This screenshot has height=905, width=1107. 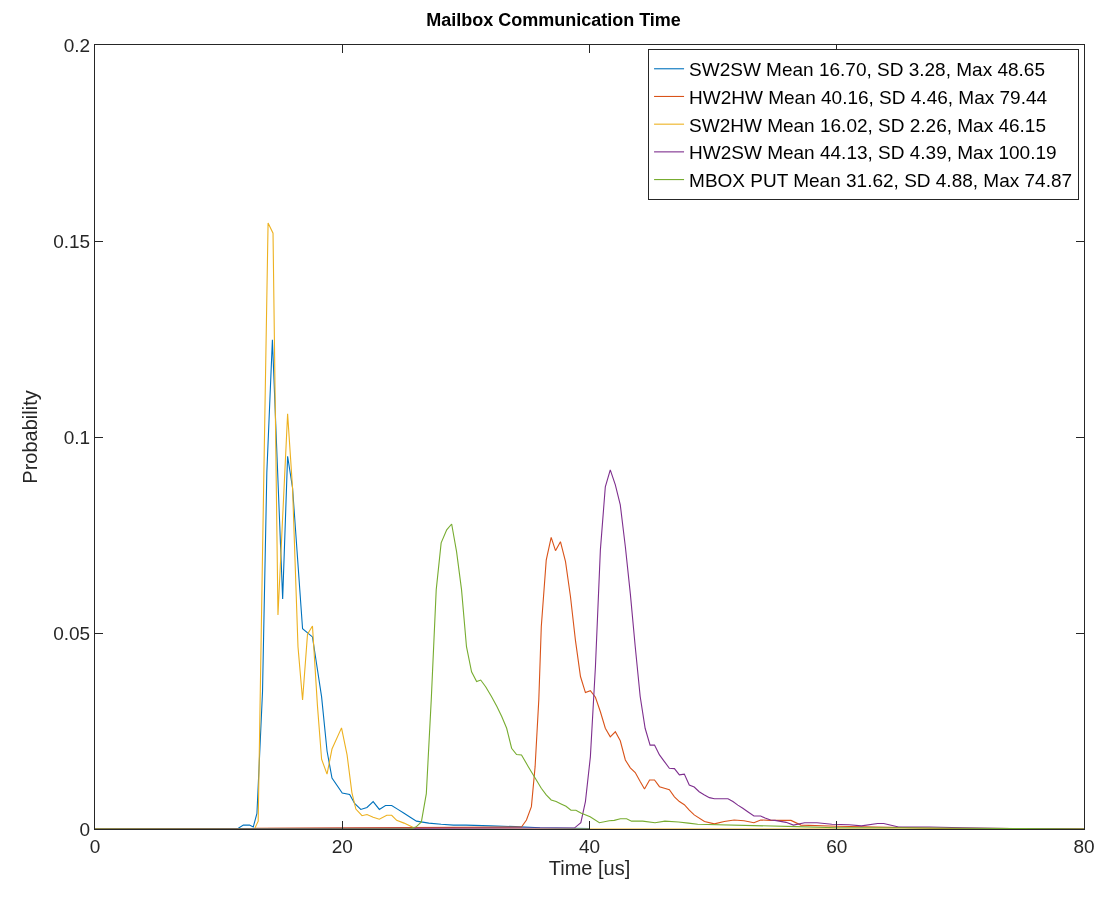 What do you see at coordinates (77, 45) in the screenshot?
I see `y-tick-label: 0.2` at bounding box center [77, 45].